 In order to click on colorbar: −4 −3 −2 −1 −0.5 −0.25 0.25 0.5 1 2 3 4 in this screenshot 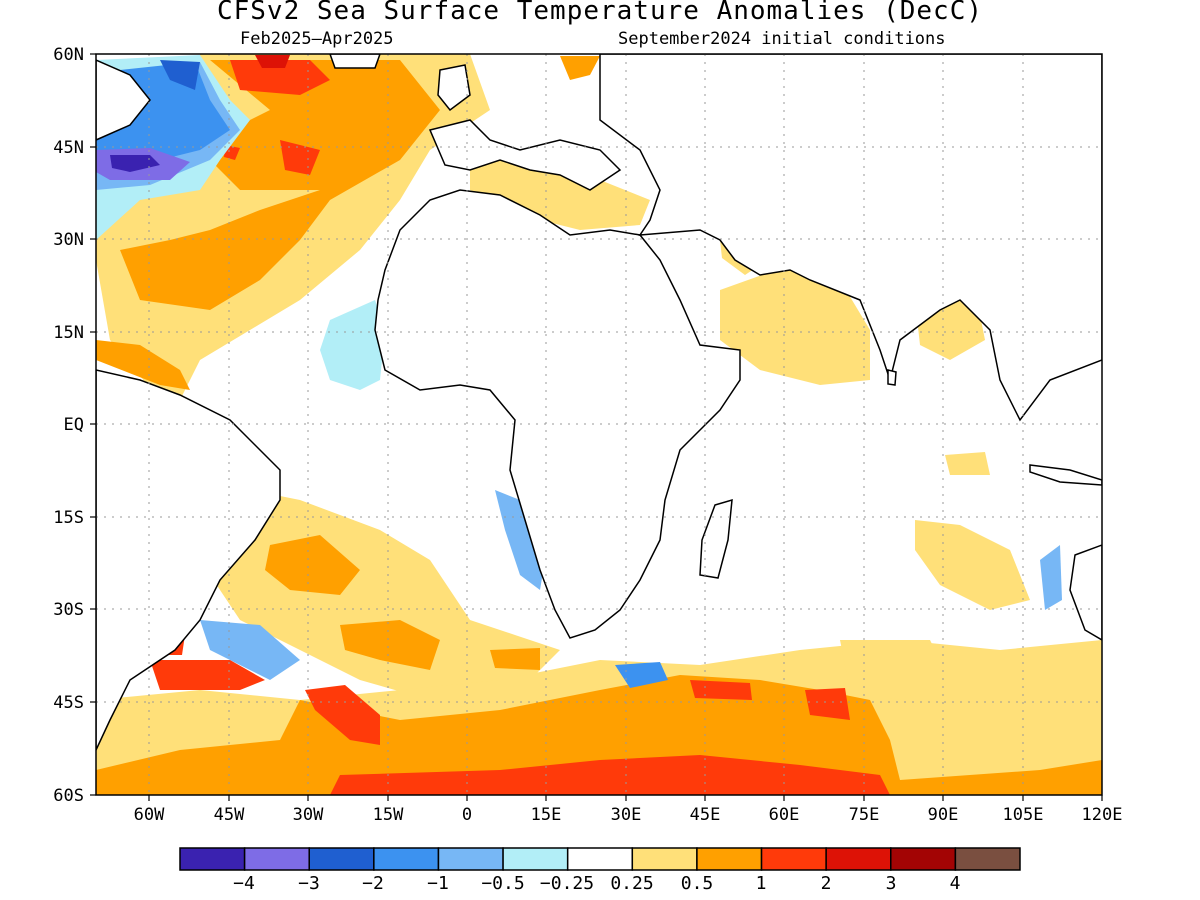, I will do `click(600, 870)`.